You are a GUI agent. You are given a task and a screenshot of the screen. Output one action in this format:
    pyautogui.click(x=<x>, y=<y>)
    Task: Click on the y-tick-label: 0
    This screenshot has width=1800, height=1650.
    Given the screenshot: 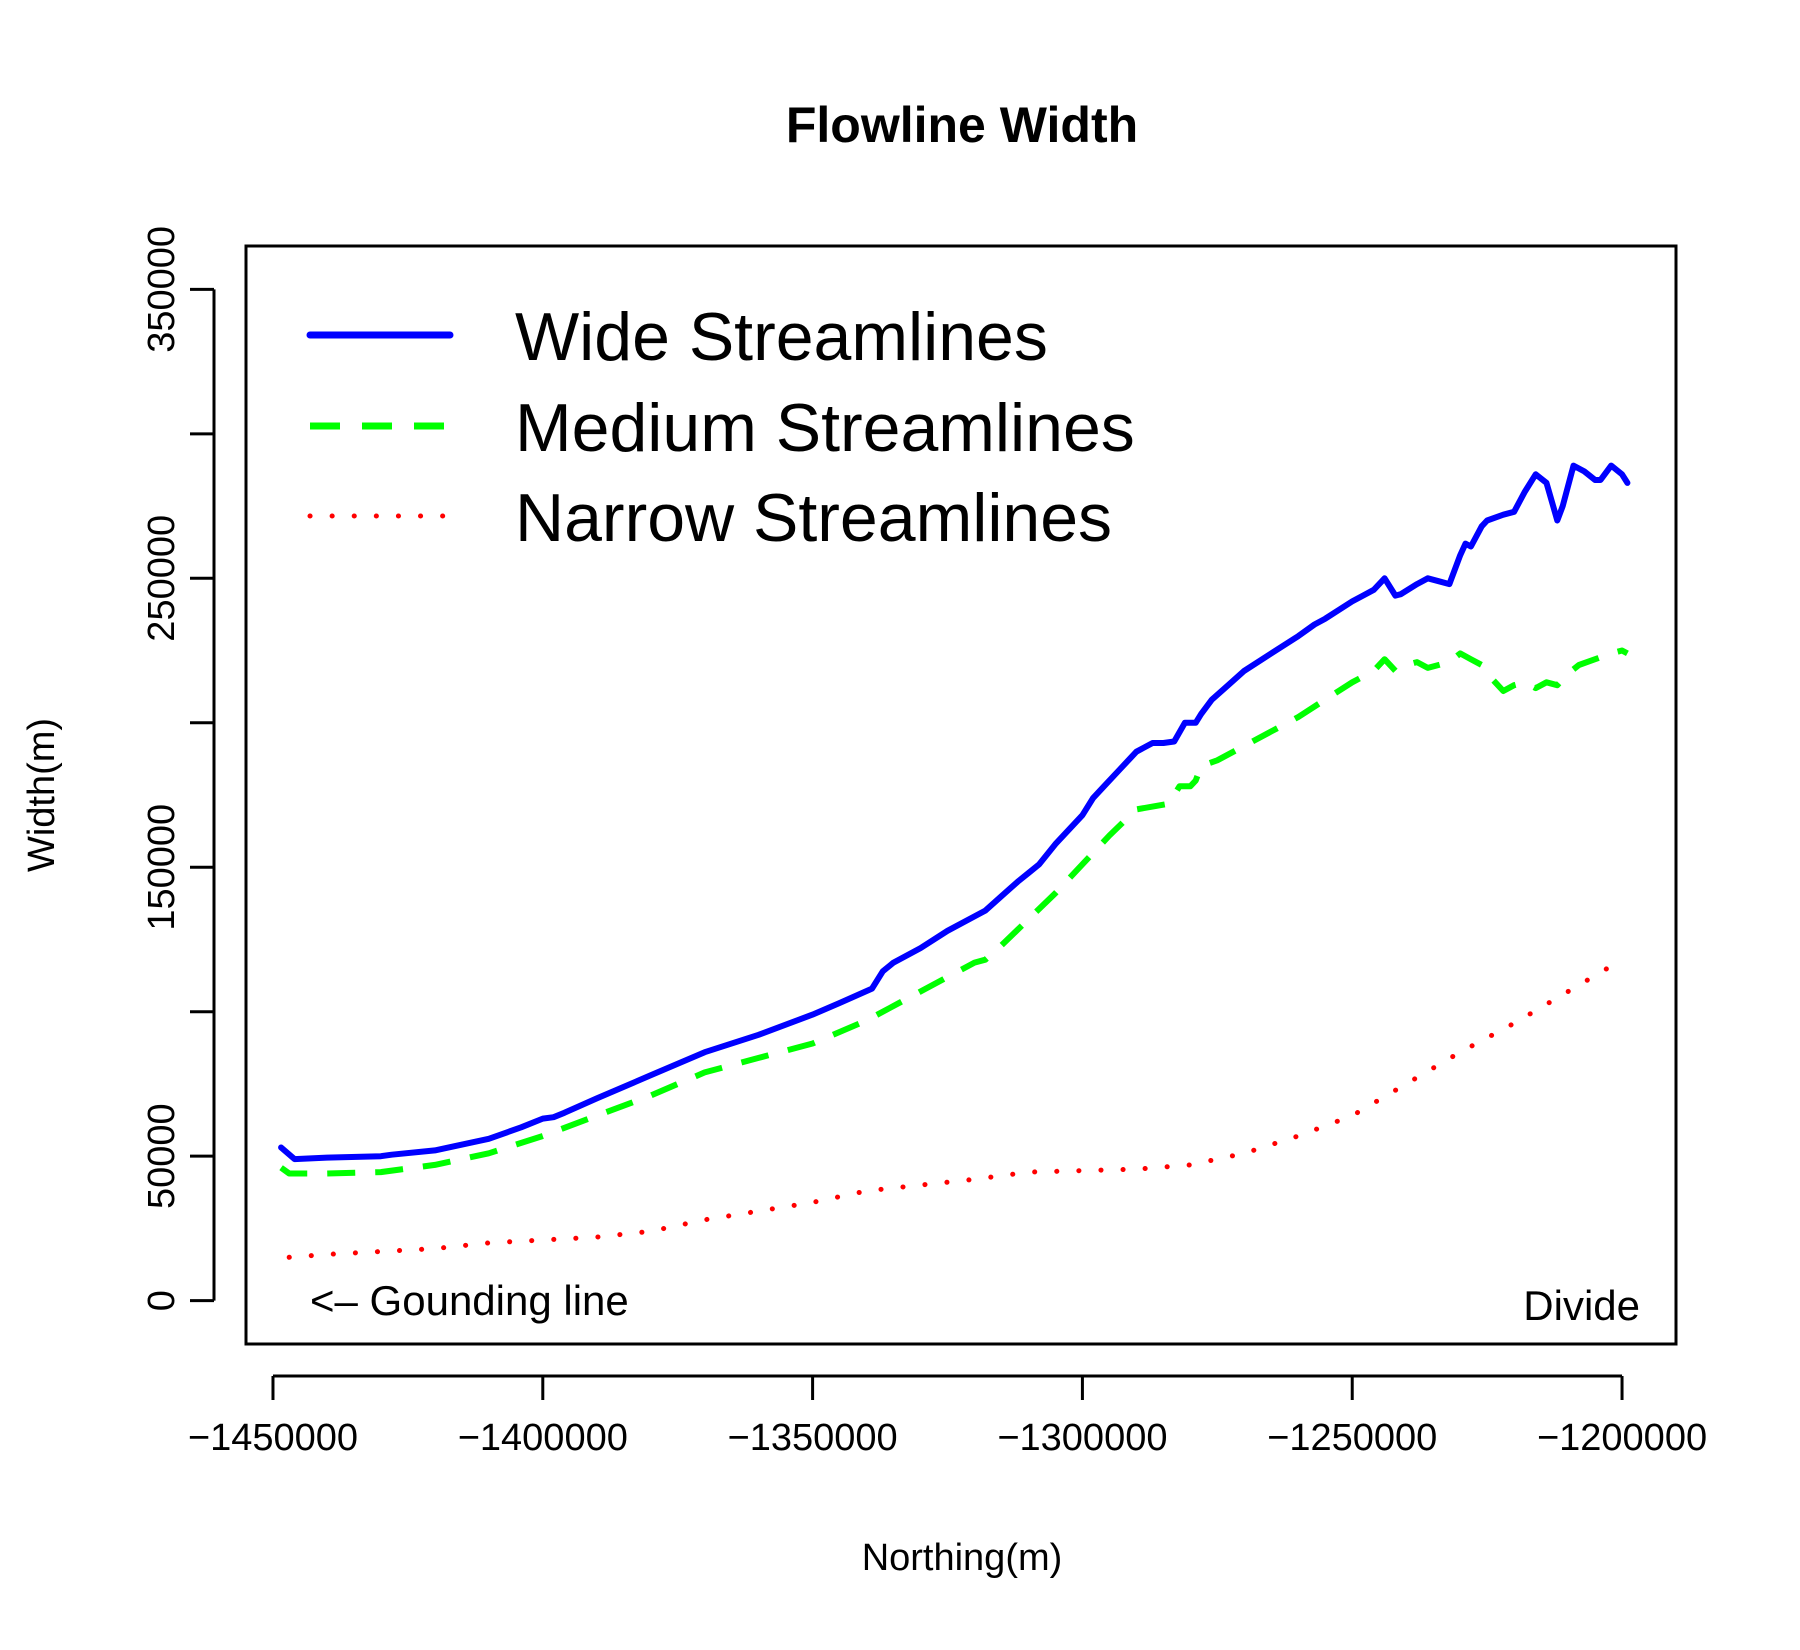 What is the action you would take?
    pyautogui.click(x=162, y=1300)
    